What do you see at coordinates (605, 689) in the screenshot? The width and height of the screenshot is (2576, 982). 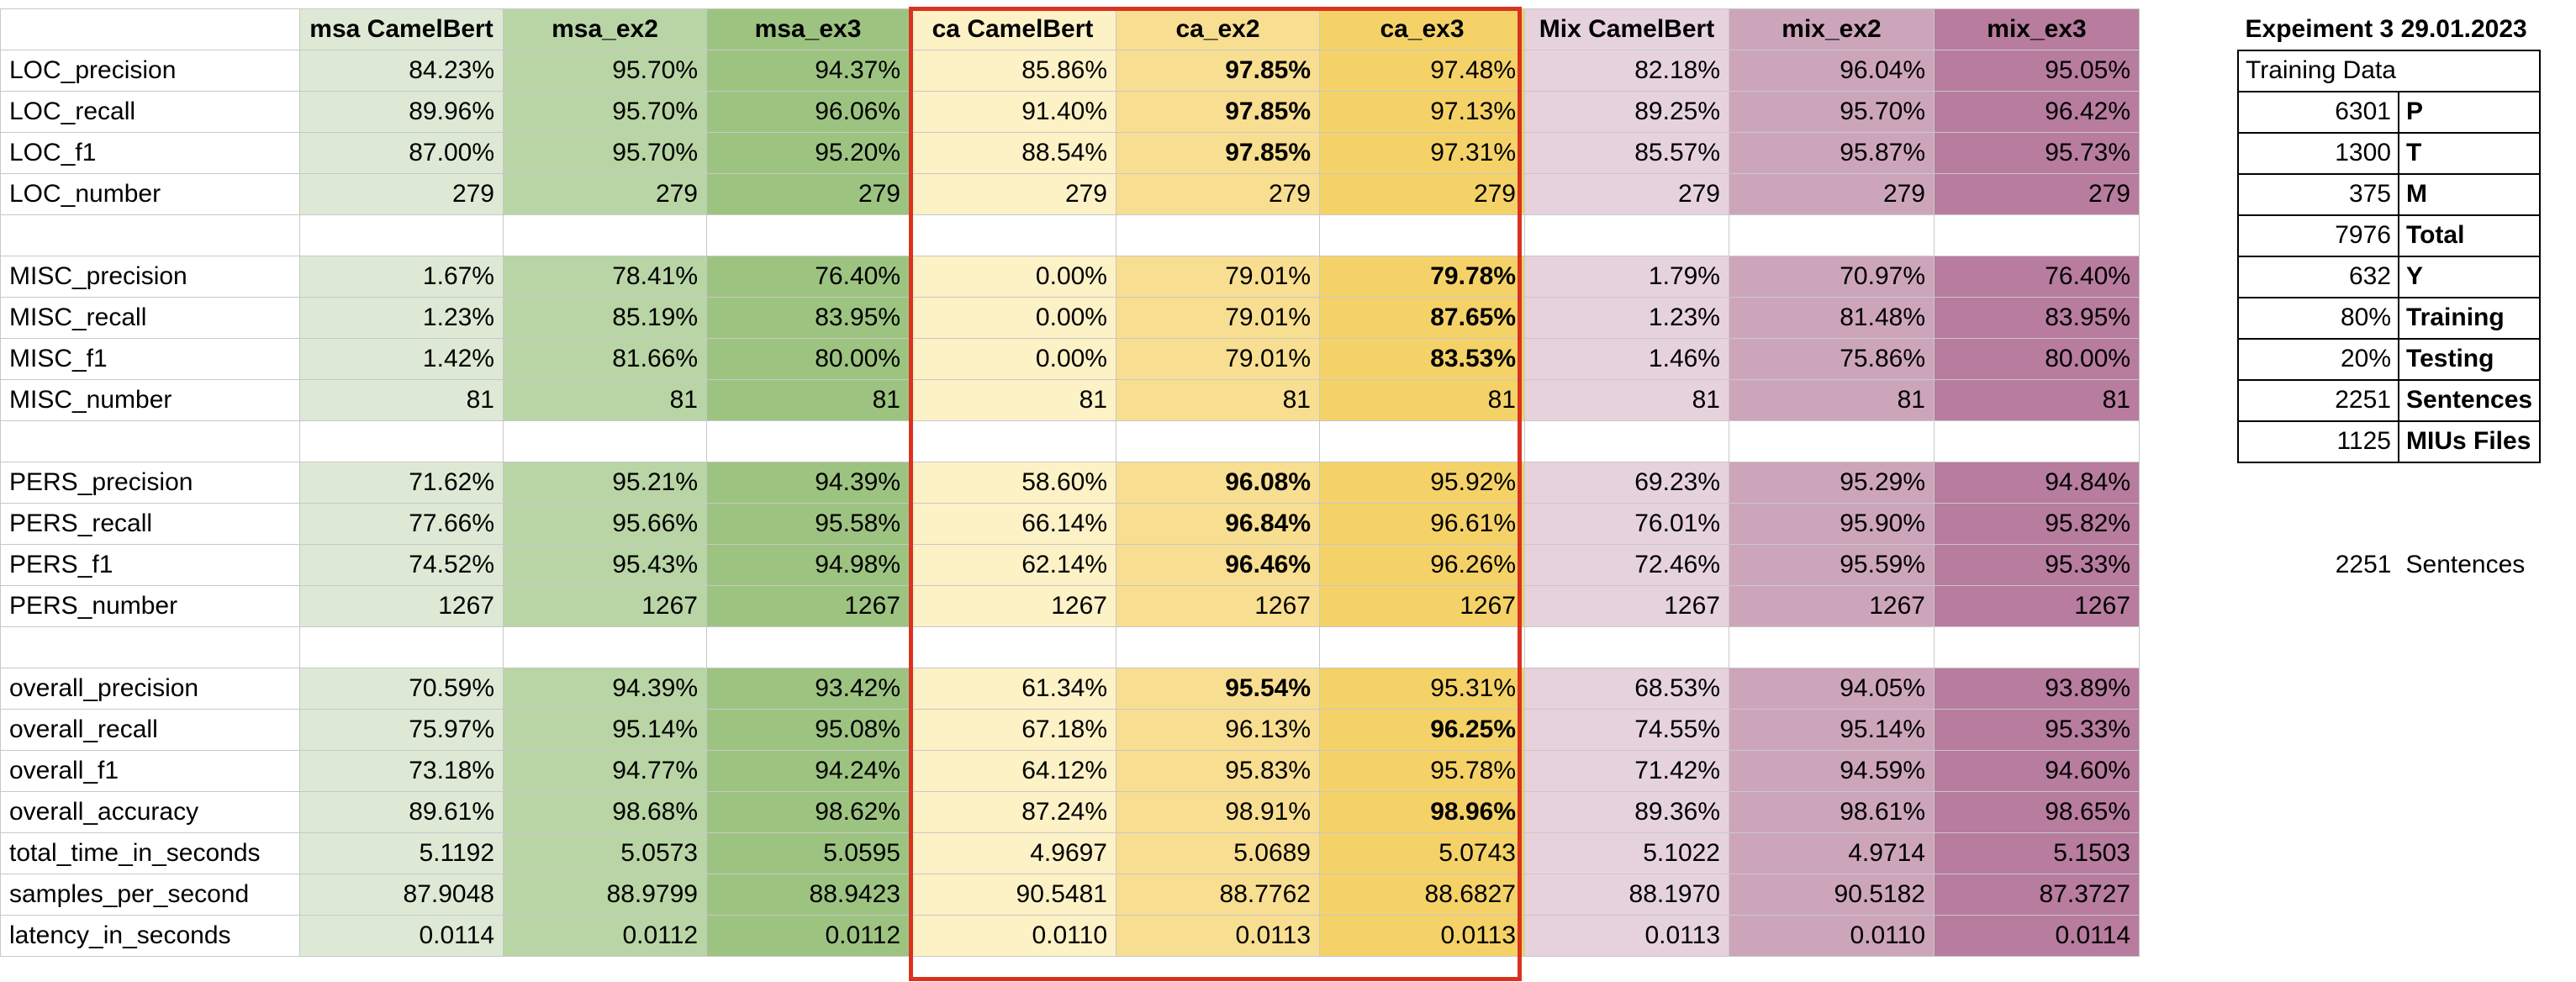 I see `value-cell: 94.39%` at bounding box center [605, 689].